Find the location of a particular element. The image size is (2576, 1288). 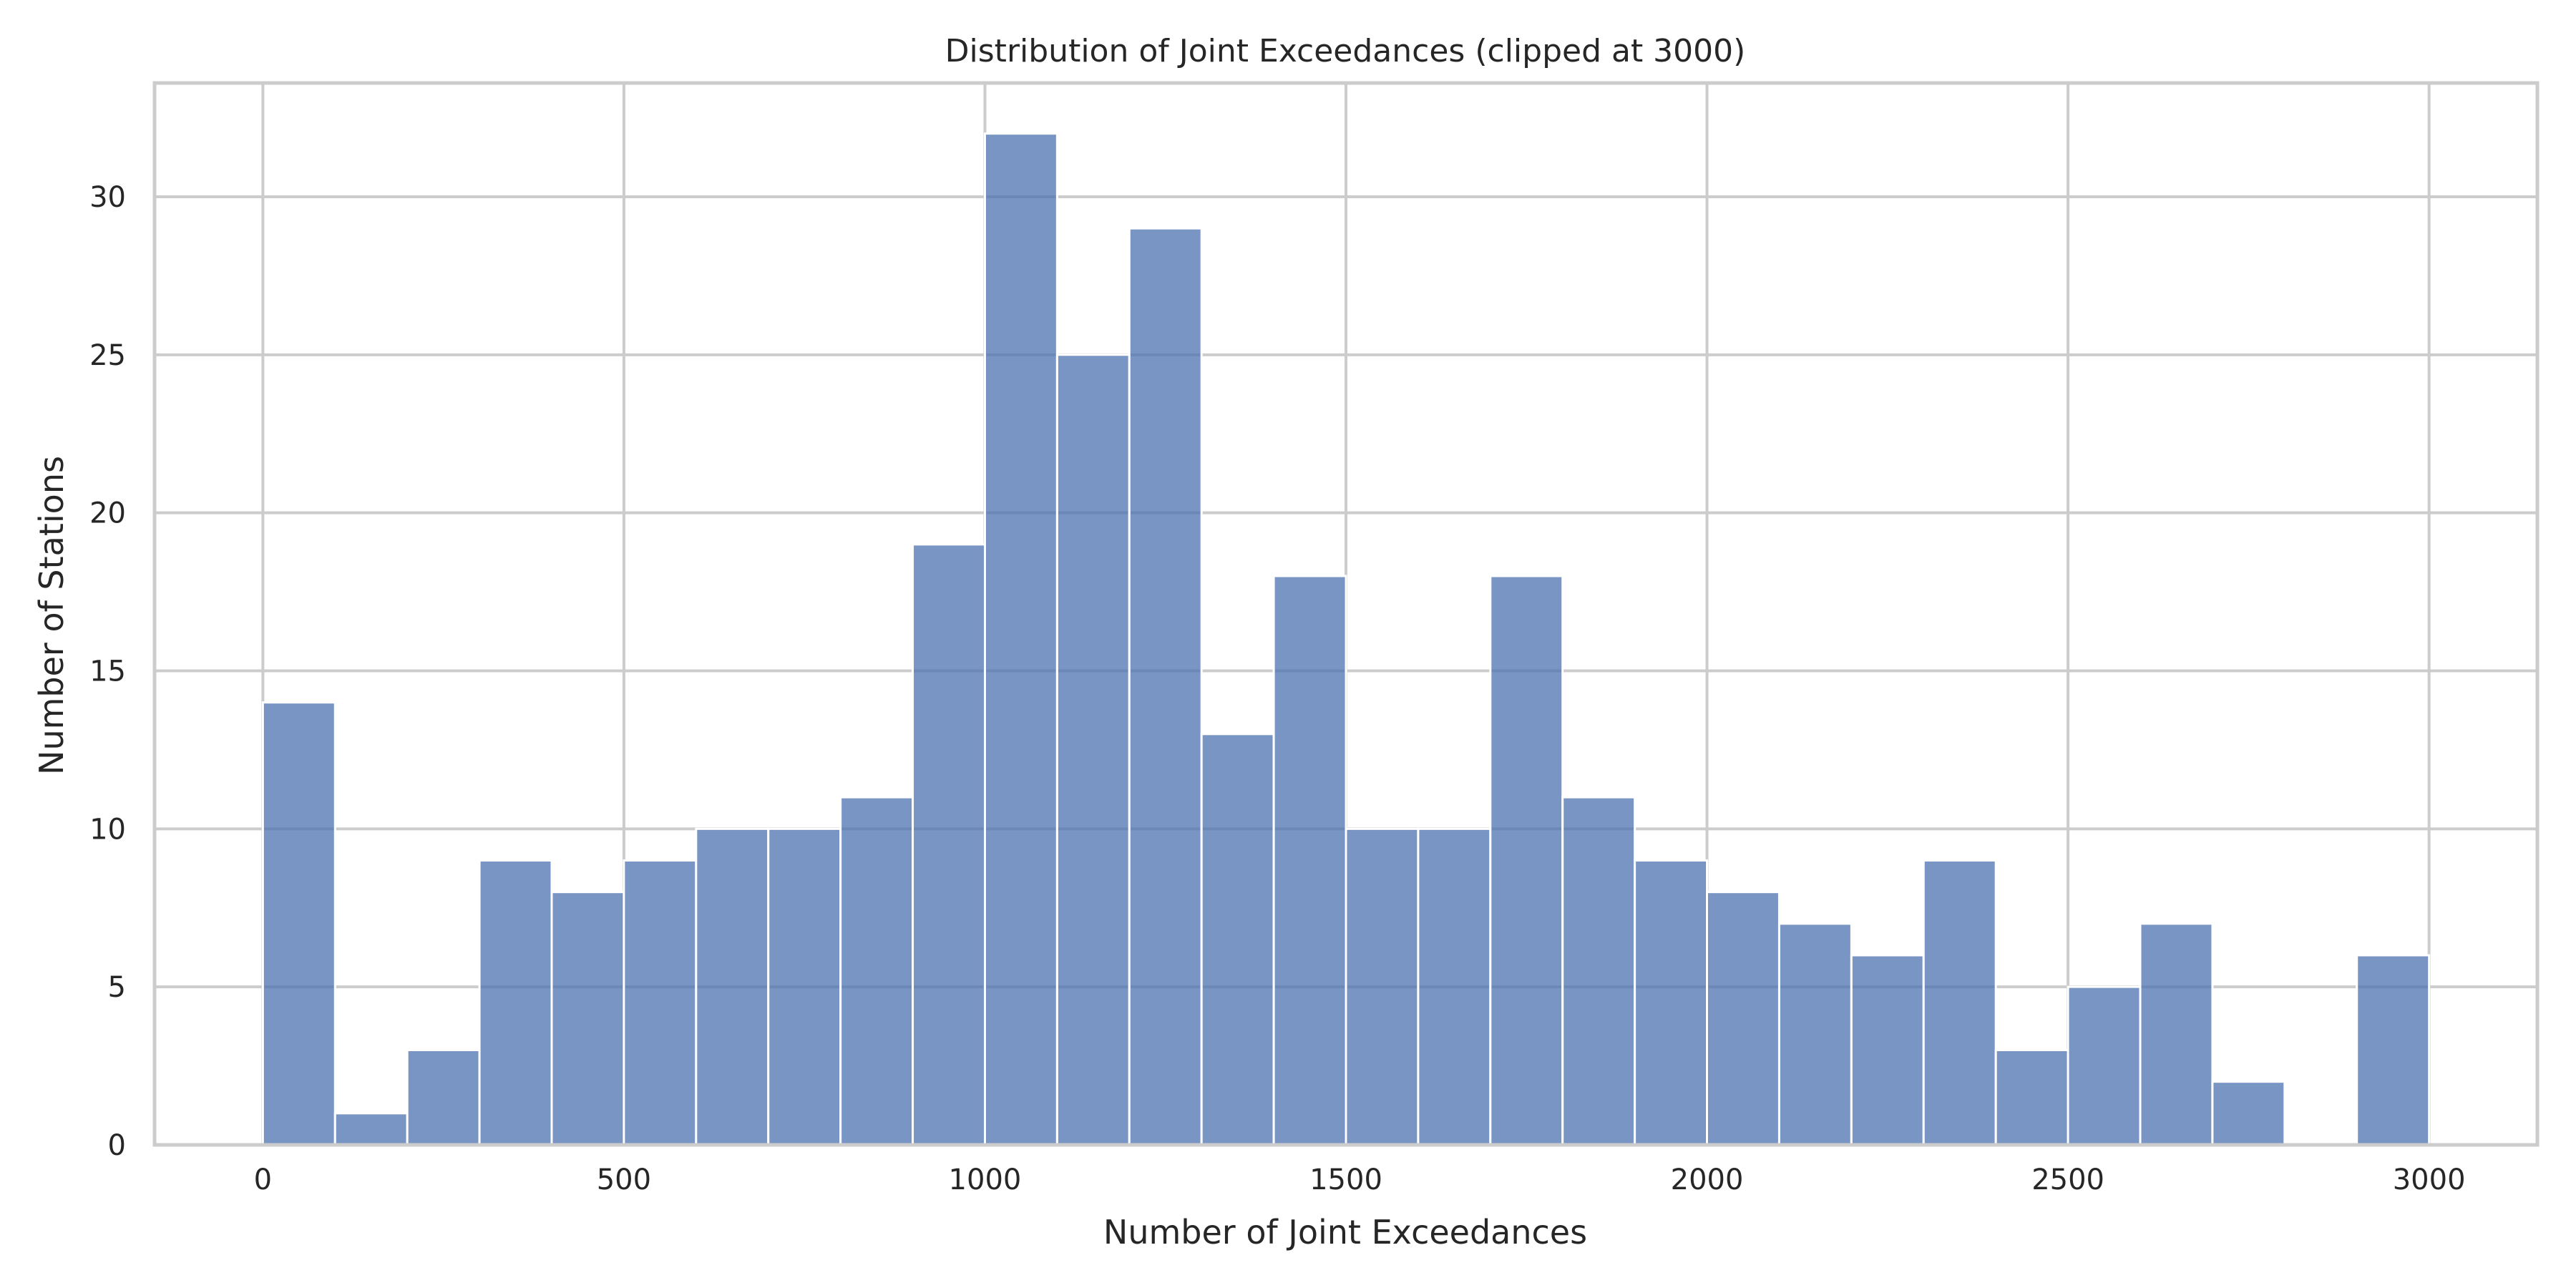

x-tick-label: 1000 is located at coordinates (985, 1179).